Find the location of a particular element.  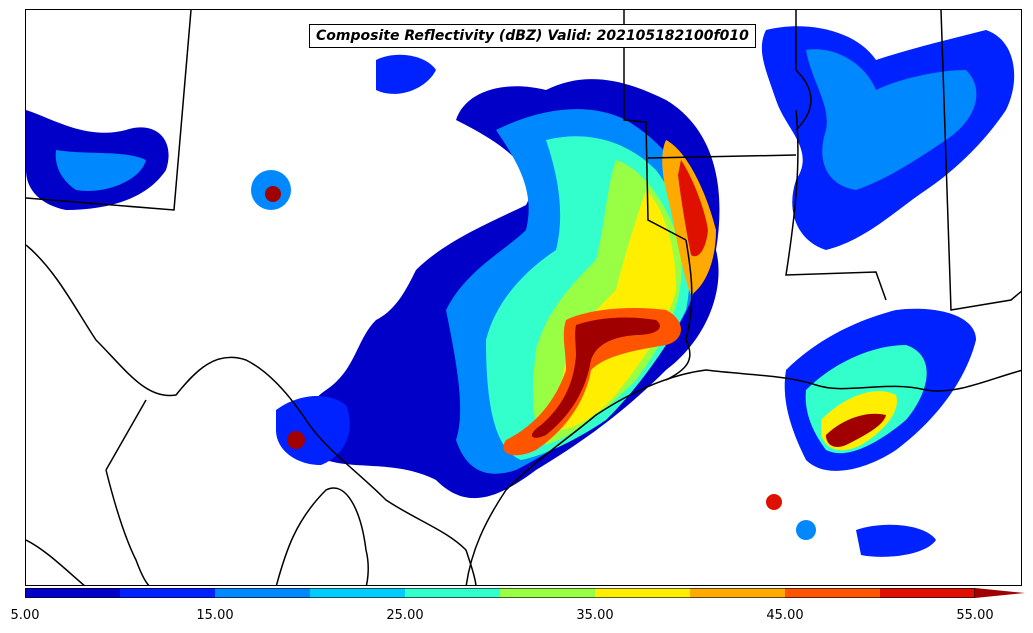

echo-region-louisiana-core is located at coordinates (856, 430).